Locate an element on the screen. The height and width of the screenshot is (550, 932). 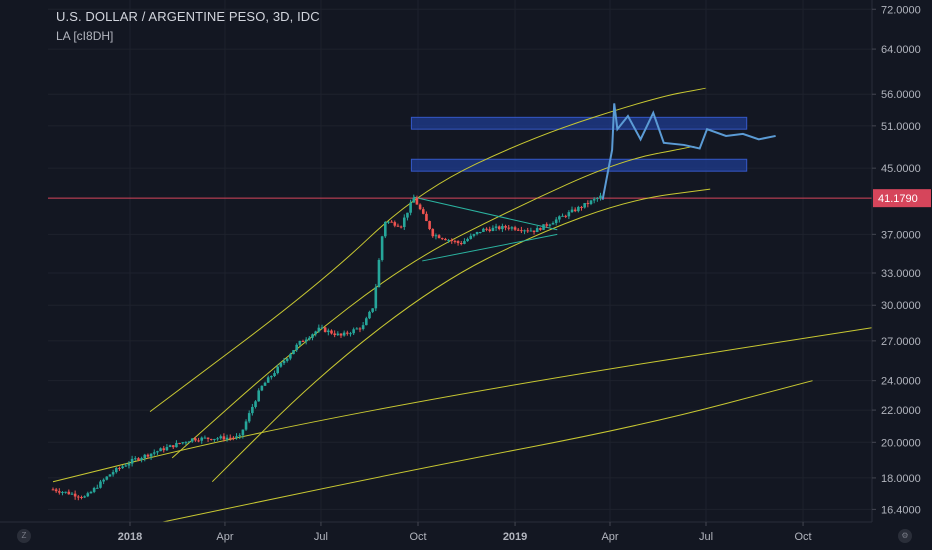
x-tick-label: 2018 is located at coordinates (130, 537).